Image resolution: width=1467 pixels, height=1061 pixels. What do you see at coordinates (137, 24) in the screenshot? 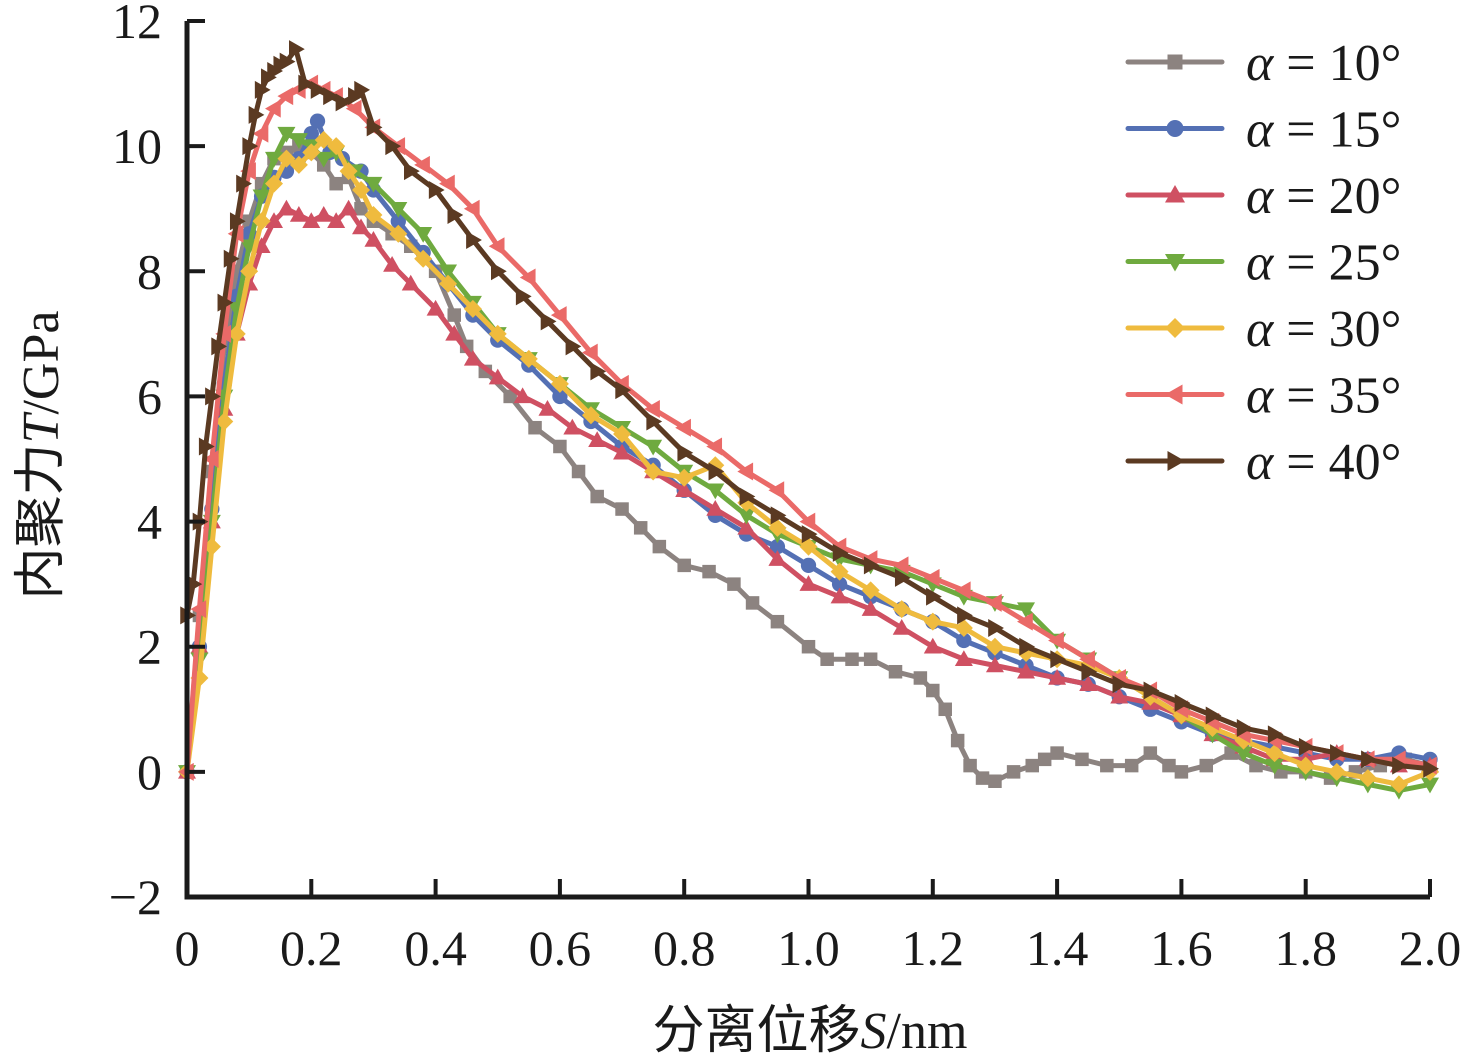
I see `y-tick-label: 12` at bounding box center [137, 24].